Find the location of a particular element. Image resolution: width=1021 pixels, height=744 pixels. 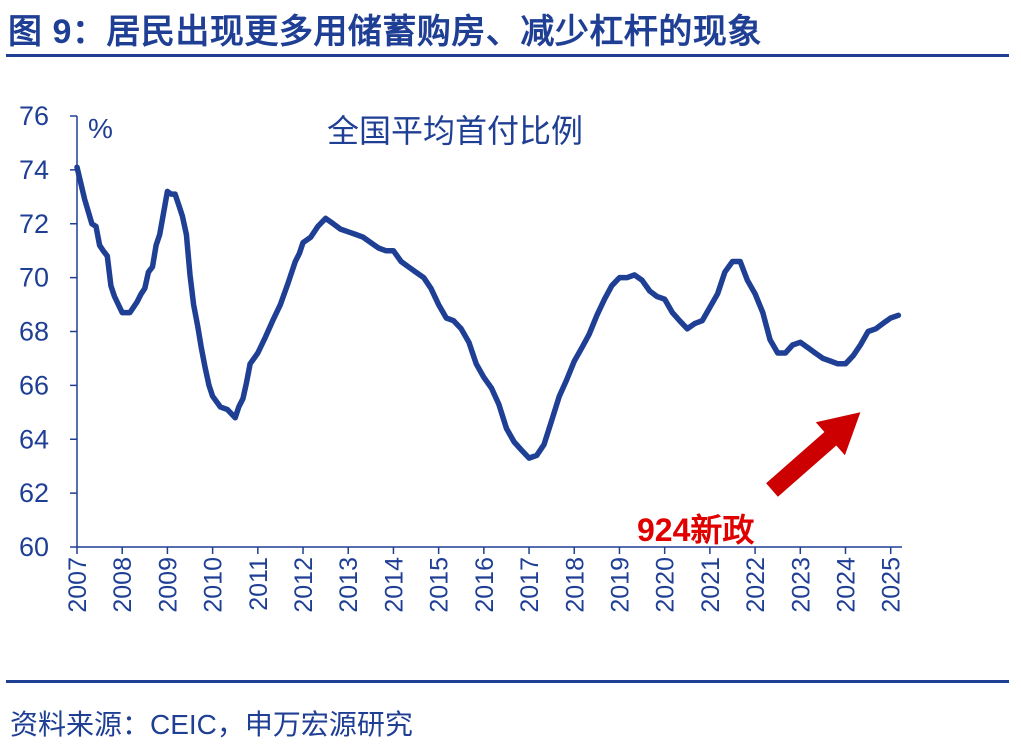

y-tick-label: 72 is located at coordinates (34, 224).